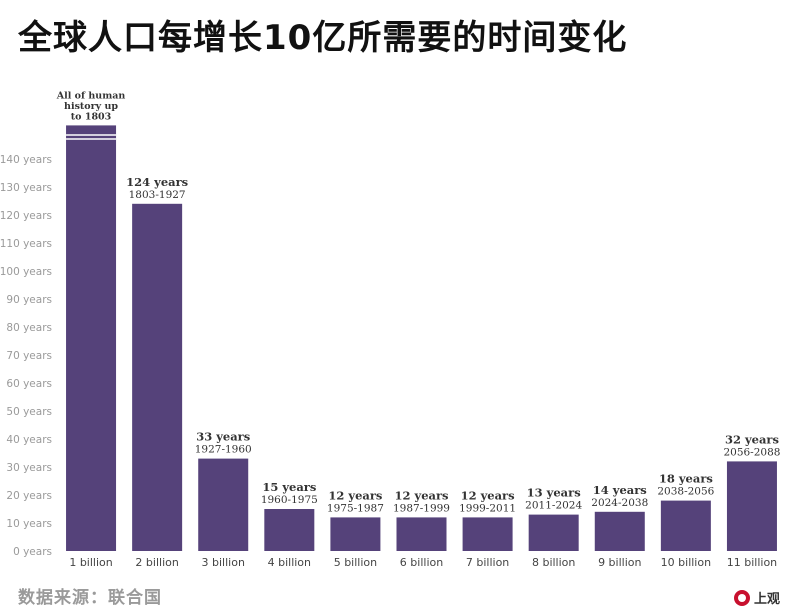  What do you see at coordinates (686, 562) in the screenshot?
I see `x-tick-label: 10 billion` at bounding box center [686, 562].